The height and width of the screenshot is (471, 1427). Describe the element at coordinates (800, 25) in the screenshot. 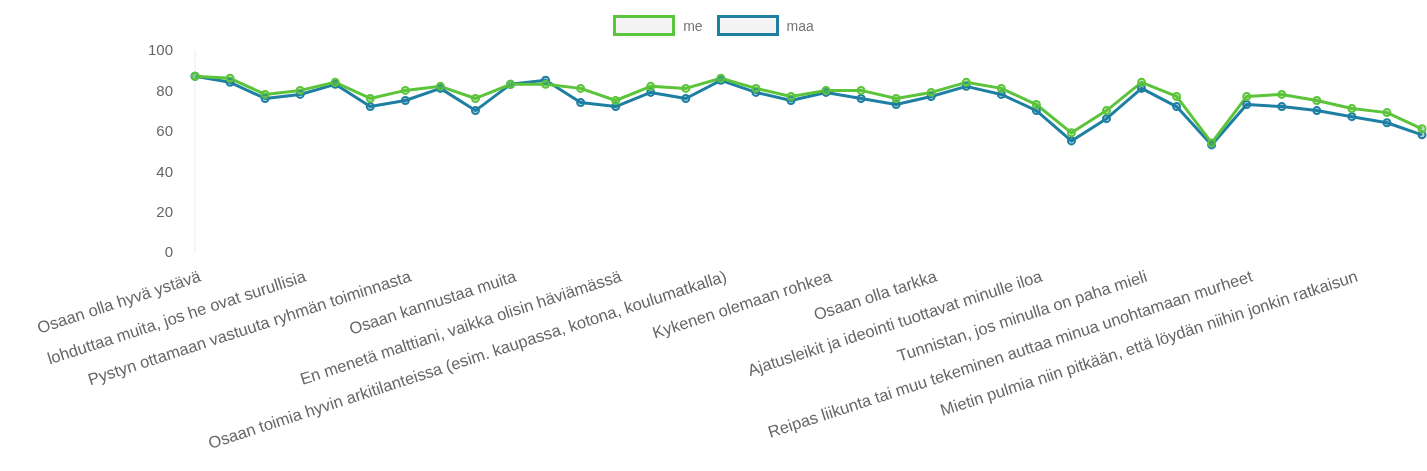

I see `legend-label: maa` at that location.